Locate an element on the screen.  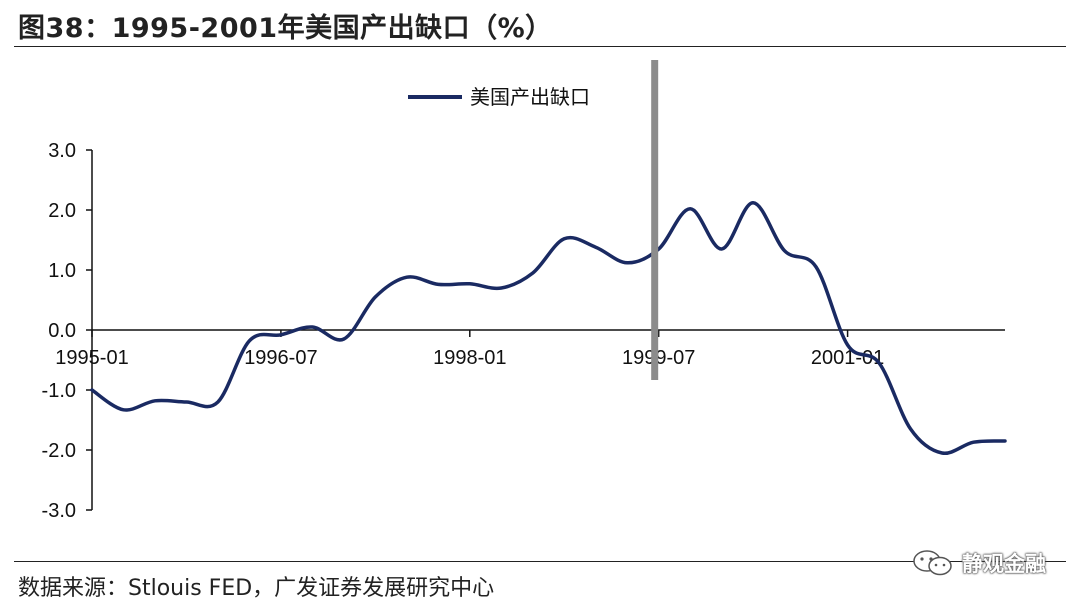
legend: 美国产出缺口 is located at coordinates (499, 97).